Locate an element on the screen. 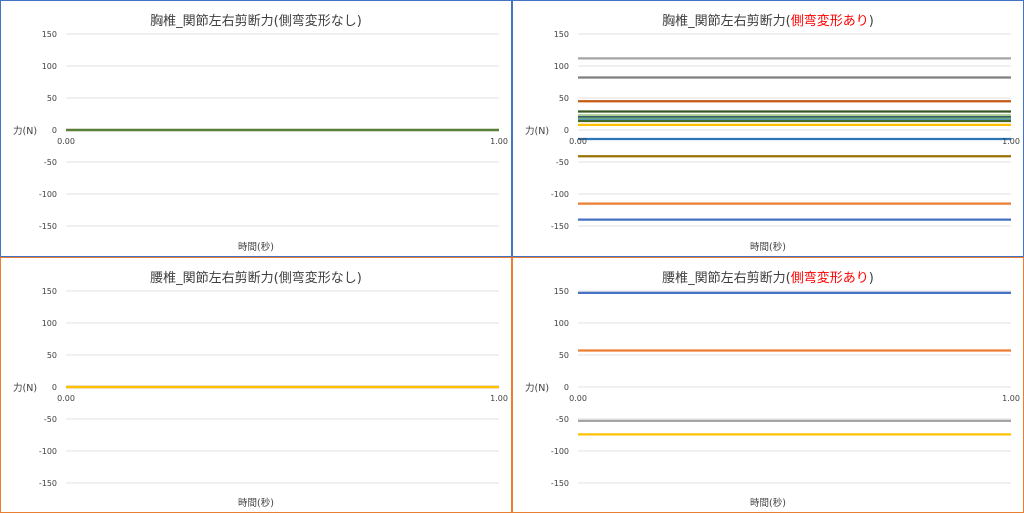 The height and width of the screenshot is (514, 1024). chart-title: 腰椎_関節左右剪断力(側弯変形あり) is located at coordinates (768, 278).